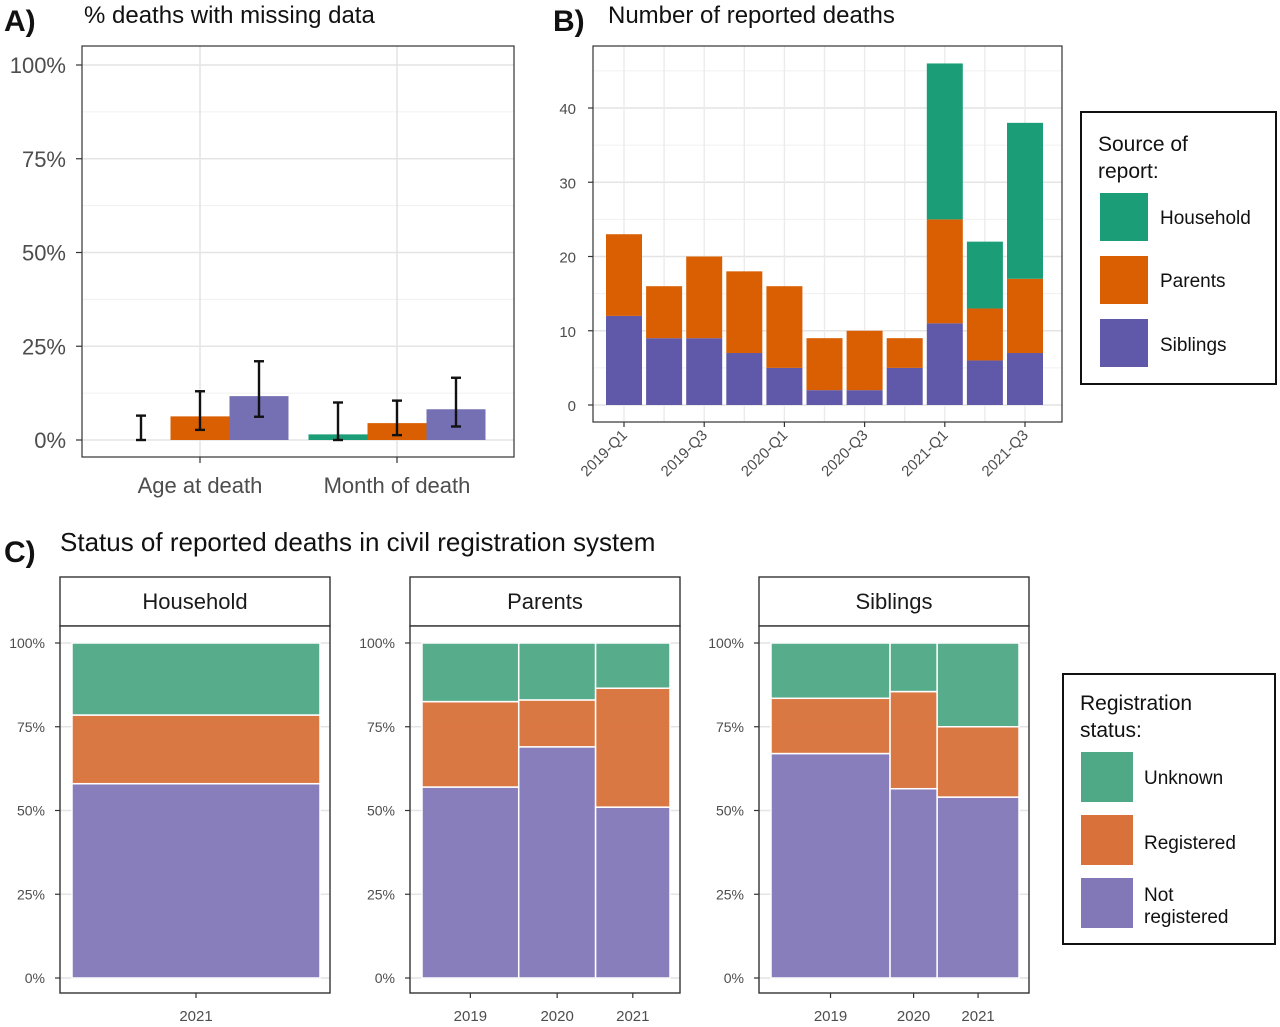  What do you see at coordinates (397, 485) in the screenshot?
I see `panel-a-x-tick-label: Month of death` at bounding box center [397, 485].